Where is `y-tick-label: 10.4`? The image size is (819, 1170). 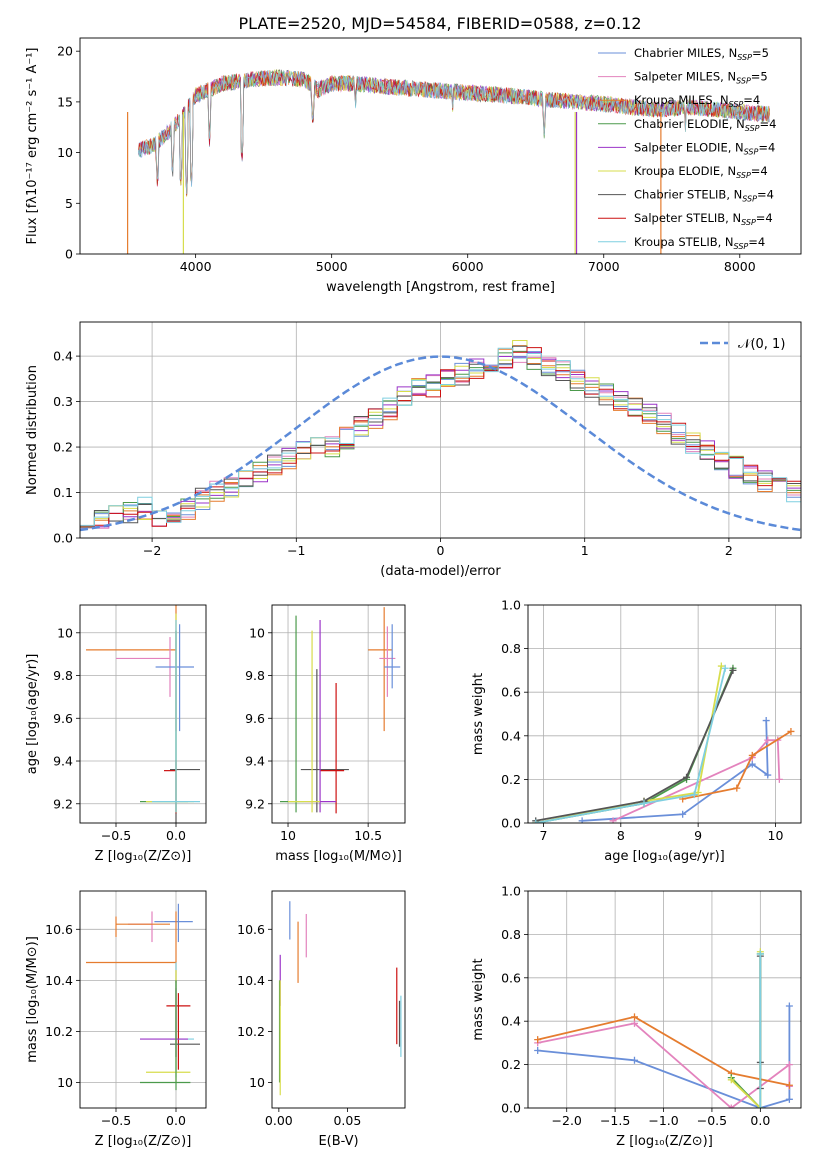
y-tick-label: 10.4 is located at coordinates (59, 980).